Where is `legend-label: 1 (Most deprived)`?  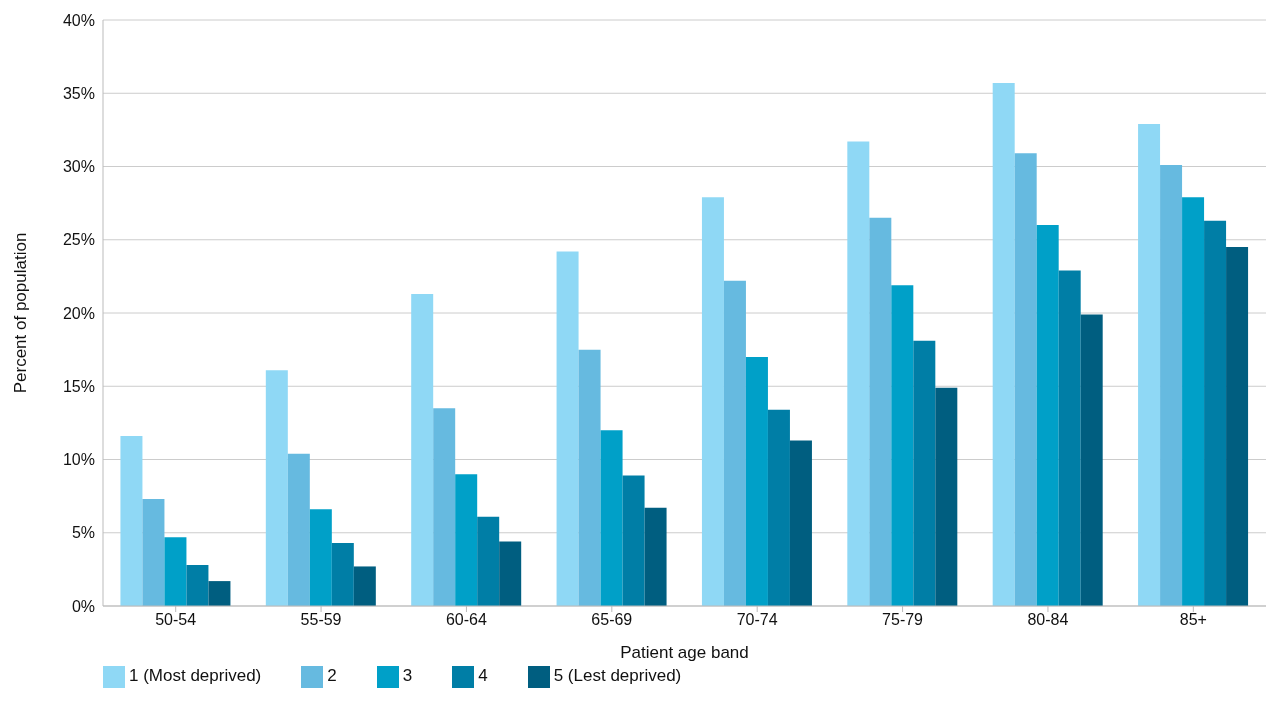
legend-label: 1 (Most deprived) is located at coordinates (195, 676).